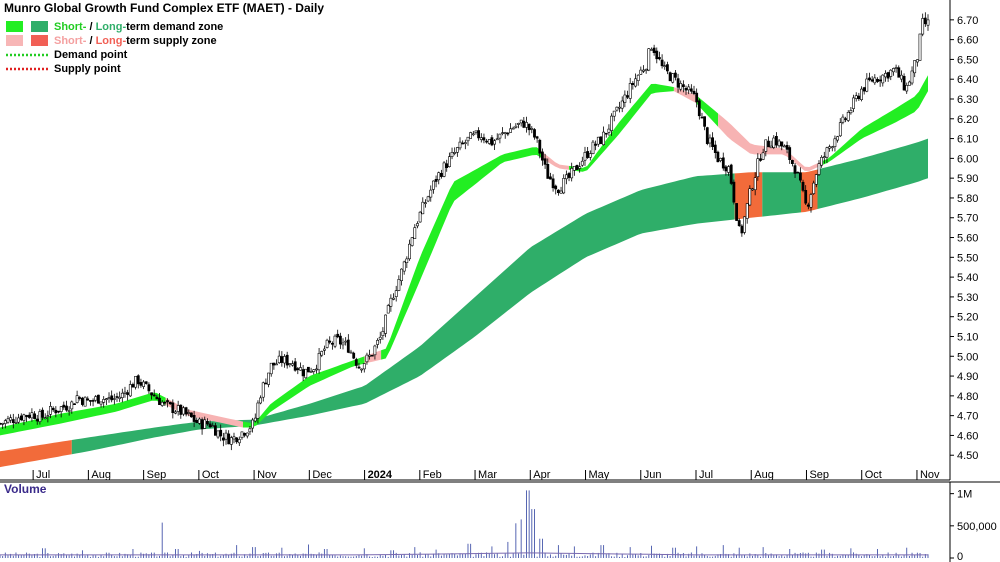 The width and height of the screenshot is (1000, 562). I want to click on legend-label: Short- / Long-term supply zone, so click(135, 41).